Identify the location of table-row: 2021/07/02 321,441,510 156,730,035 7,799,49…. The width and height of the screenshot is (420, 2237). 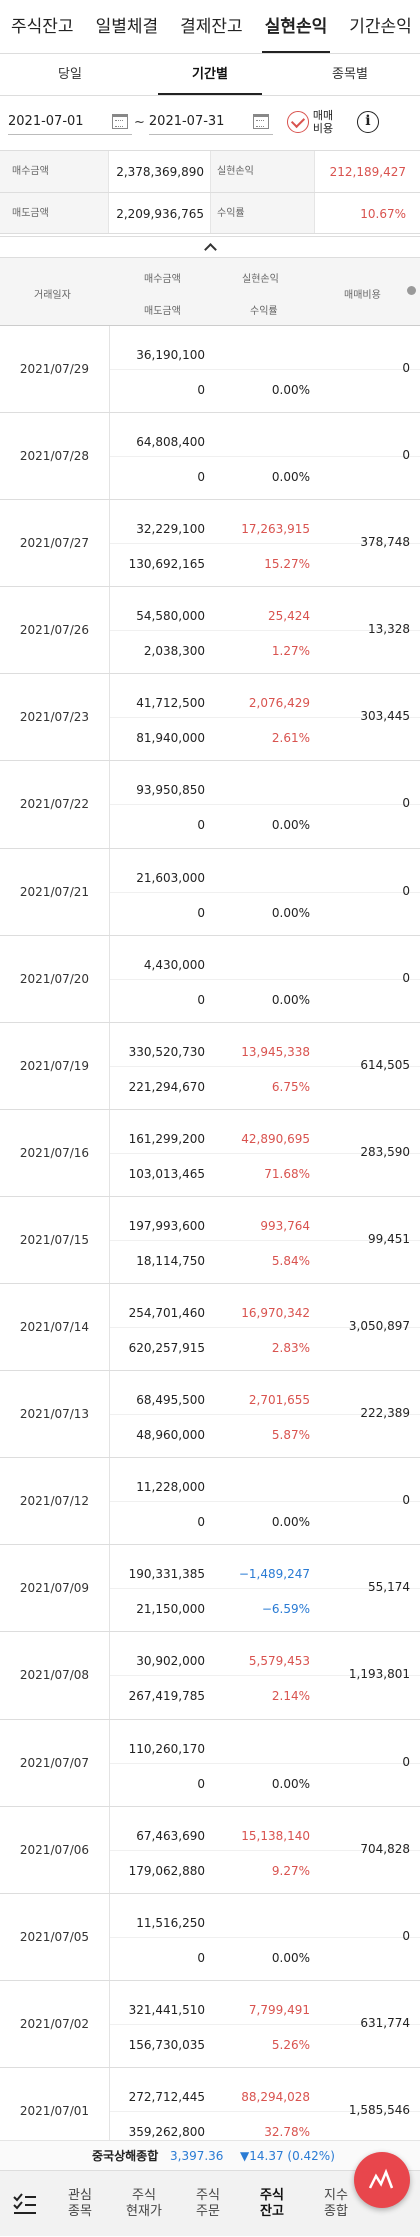
(210, 2024).